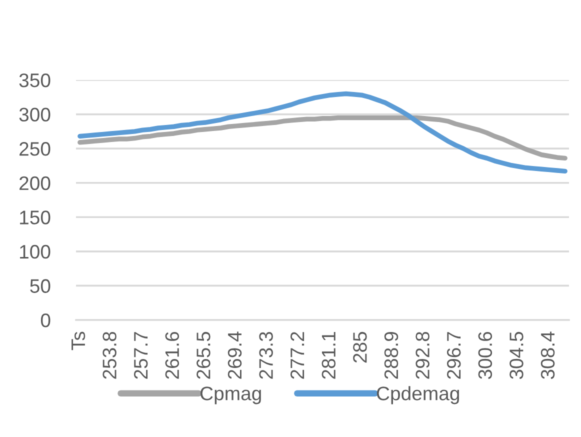 This screenshot has width=581, height=437. Describe the element at coordinates (360, 347) in the screenshot. I see `x-tick-label: 285` at that location.